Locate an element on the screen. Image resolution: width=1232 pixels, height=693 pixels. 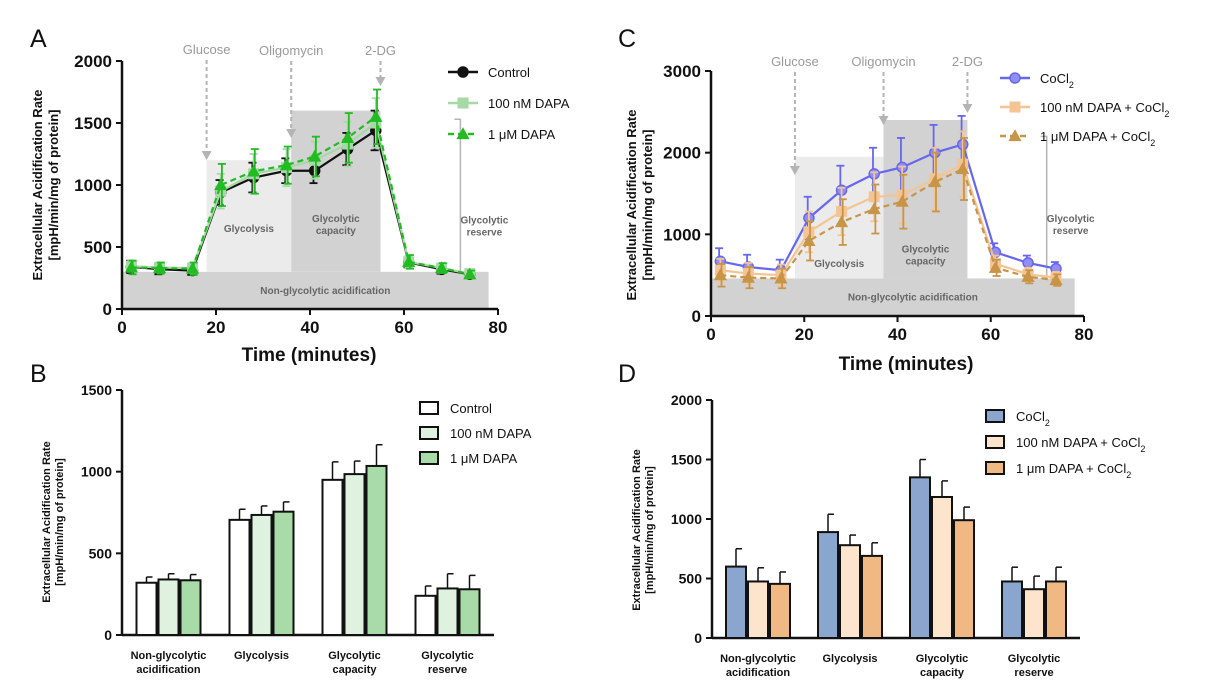
x-tick-label: 40 is located at coordinates (310, 327).